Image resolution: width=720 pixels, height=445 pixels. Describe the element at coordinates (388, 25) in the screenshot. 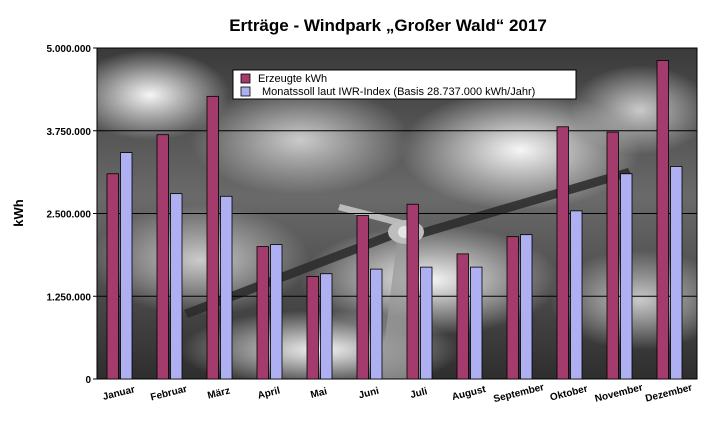

I see `chart-title: Erträge - Windpark „Großer Wald“ 2017` at that location.